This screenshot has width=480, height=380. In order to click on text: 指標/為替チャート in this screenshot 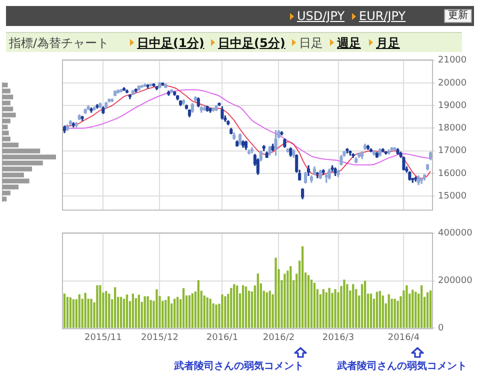, I will do `click(59, 43)`.